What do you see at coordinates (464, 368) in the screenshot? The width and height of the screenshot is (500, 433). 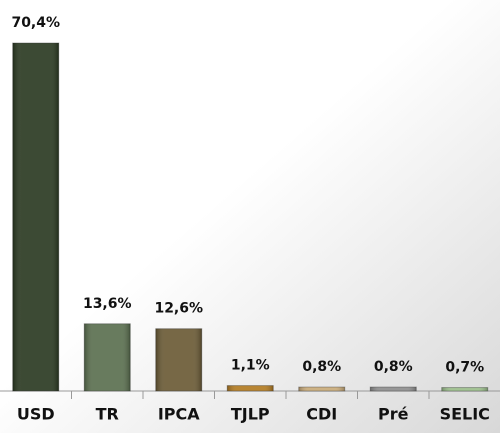 I see `value-label: 0,7%` at bounding box center [464, 368].